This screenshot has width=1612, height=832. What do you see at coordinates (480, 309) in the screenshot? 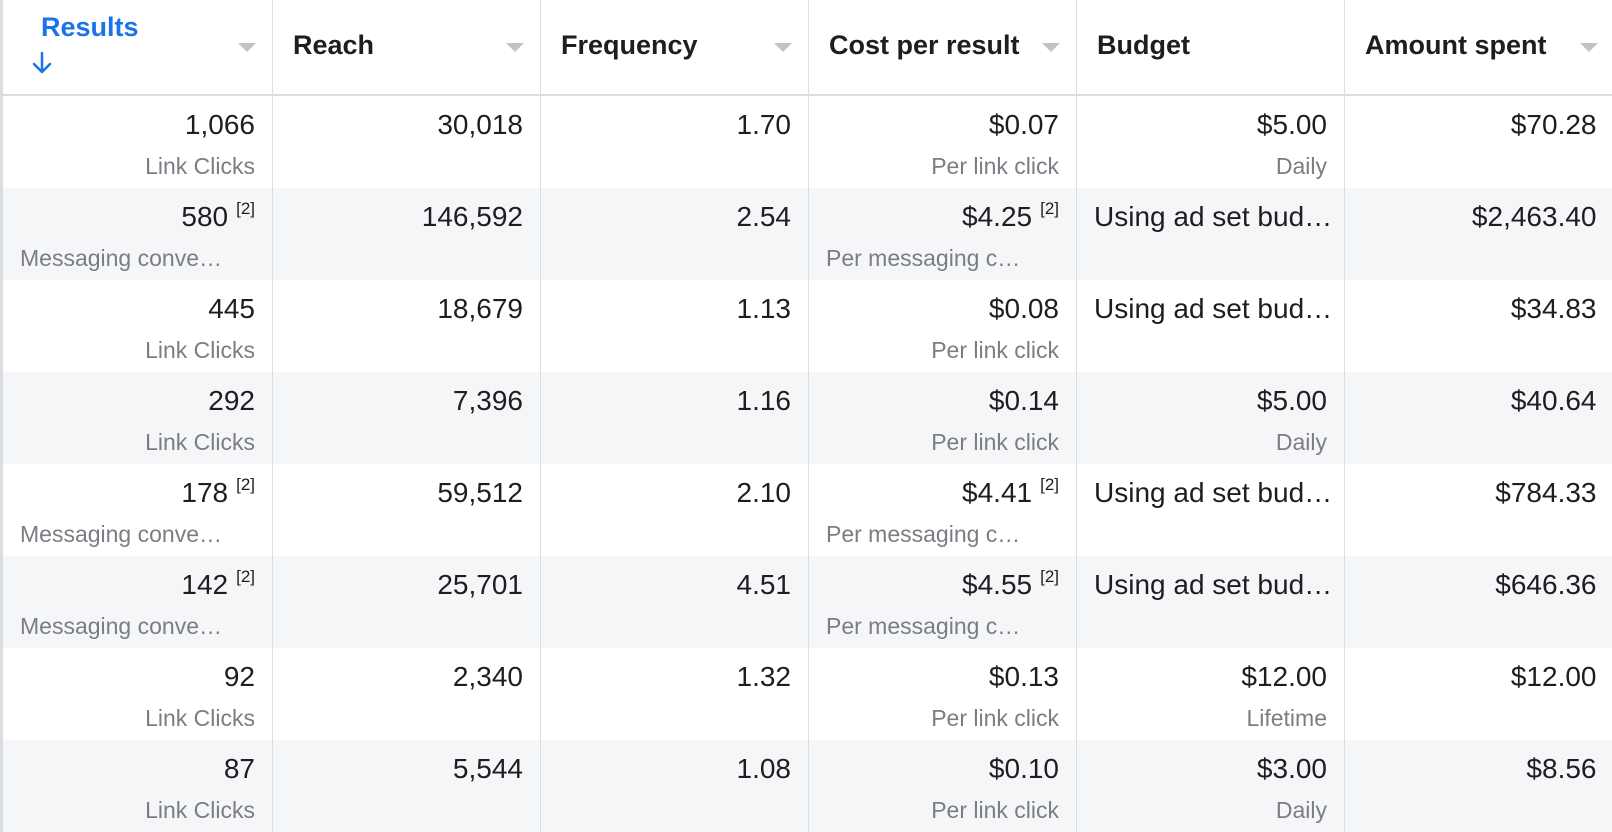
I see `reach-value: 18,679` at bounding box center [480, 309].